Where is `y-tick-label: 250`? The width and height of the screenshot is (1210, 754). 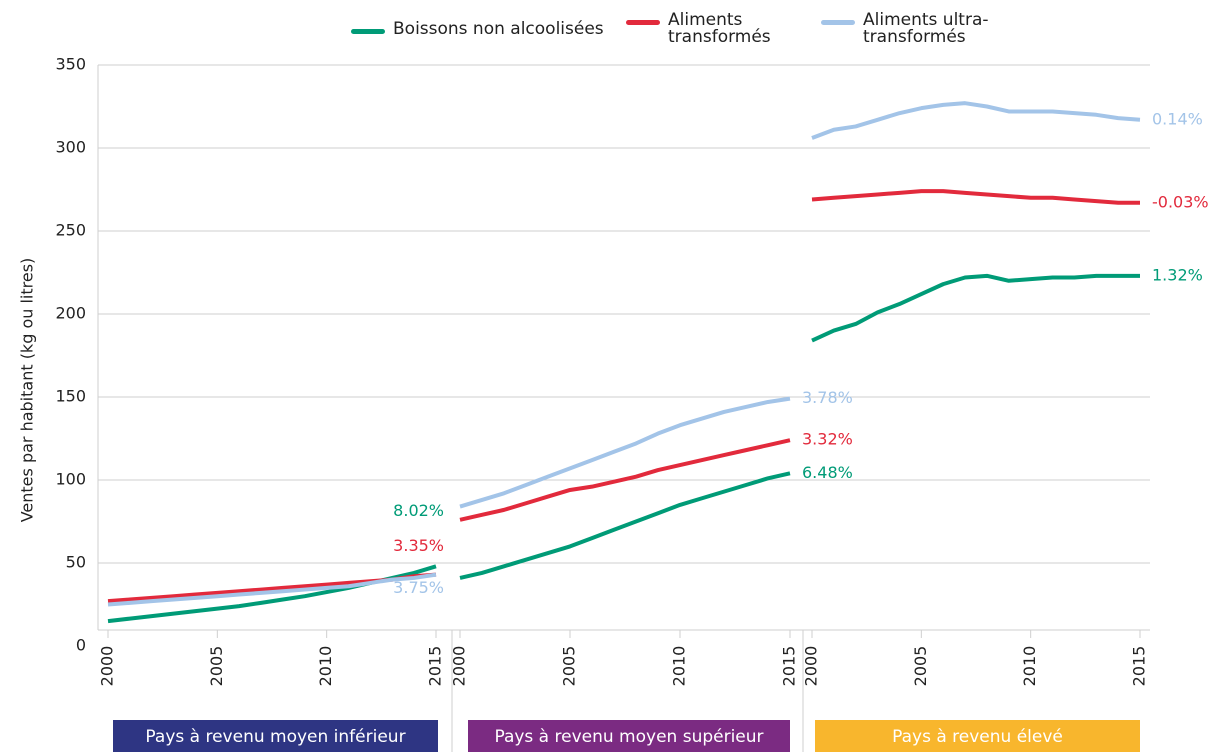
y-tick-label: 250 is located at coordinates (70, 230).